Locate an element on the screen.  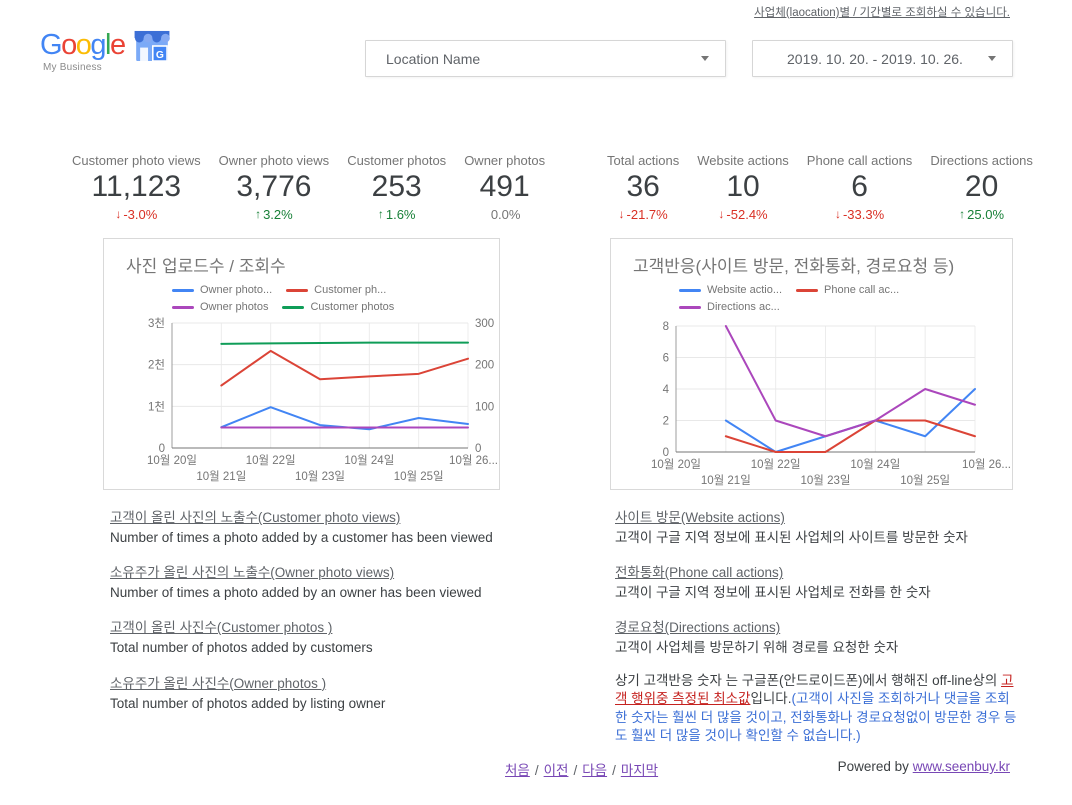
scorecard-delta-value: 25.0% is located at coordinates (986, 214).